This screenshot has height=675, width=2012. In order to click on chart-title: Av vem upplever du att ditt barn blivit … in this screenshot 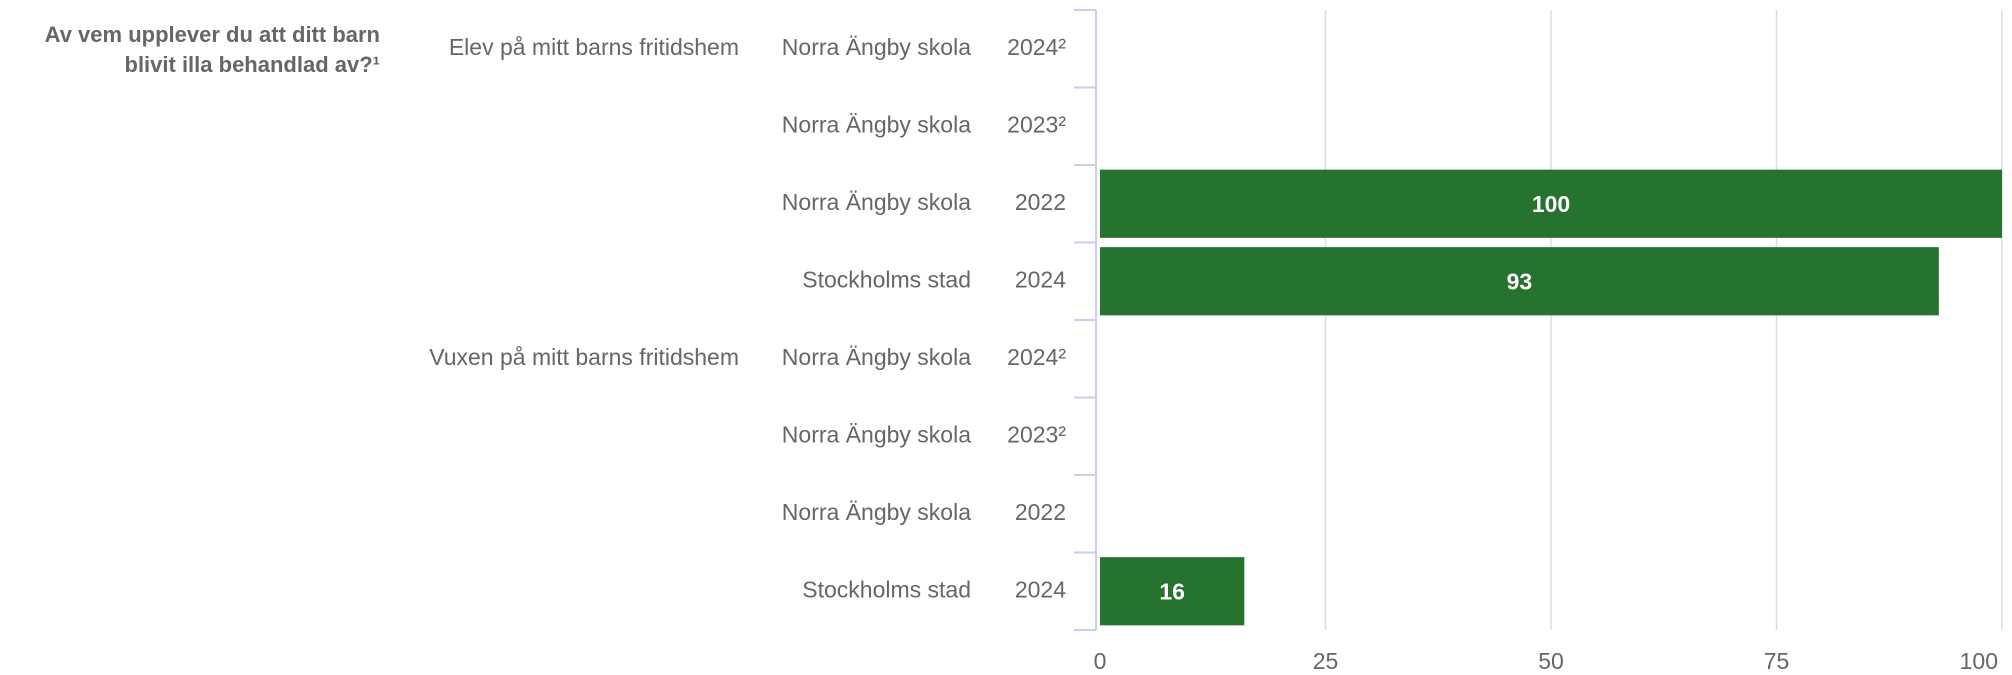, I will do `click(212, 49)`.